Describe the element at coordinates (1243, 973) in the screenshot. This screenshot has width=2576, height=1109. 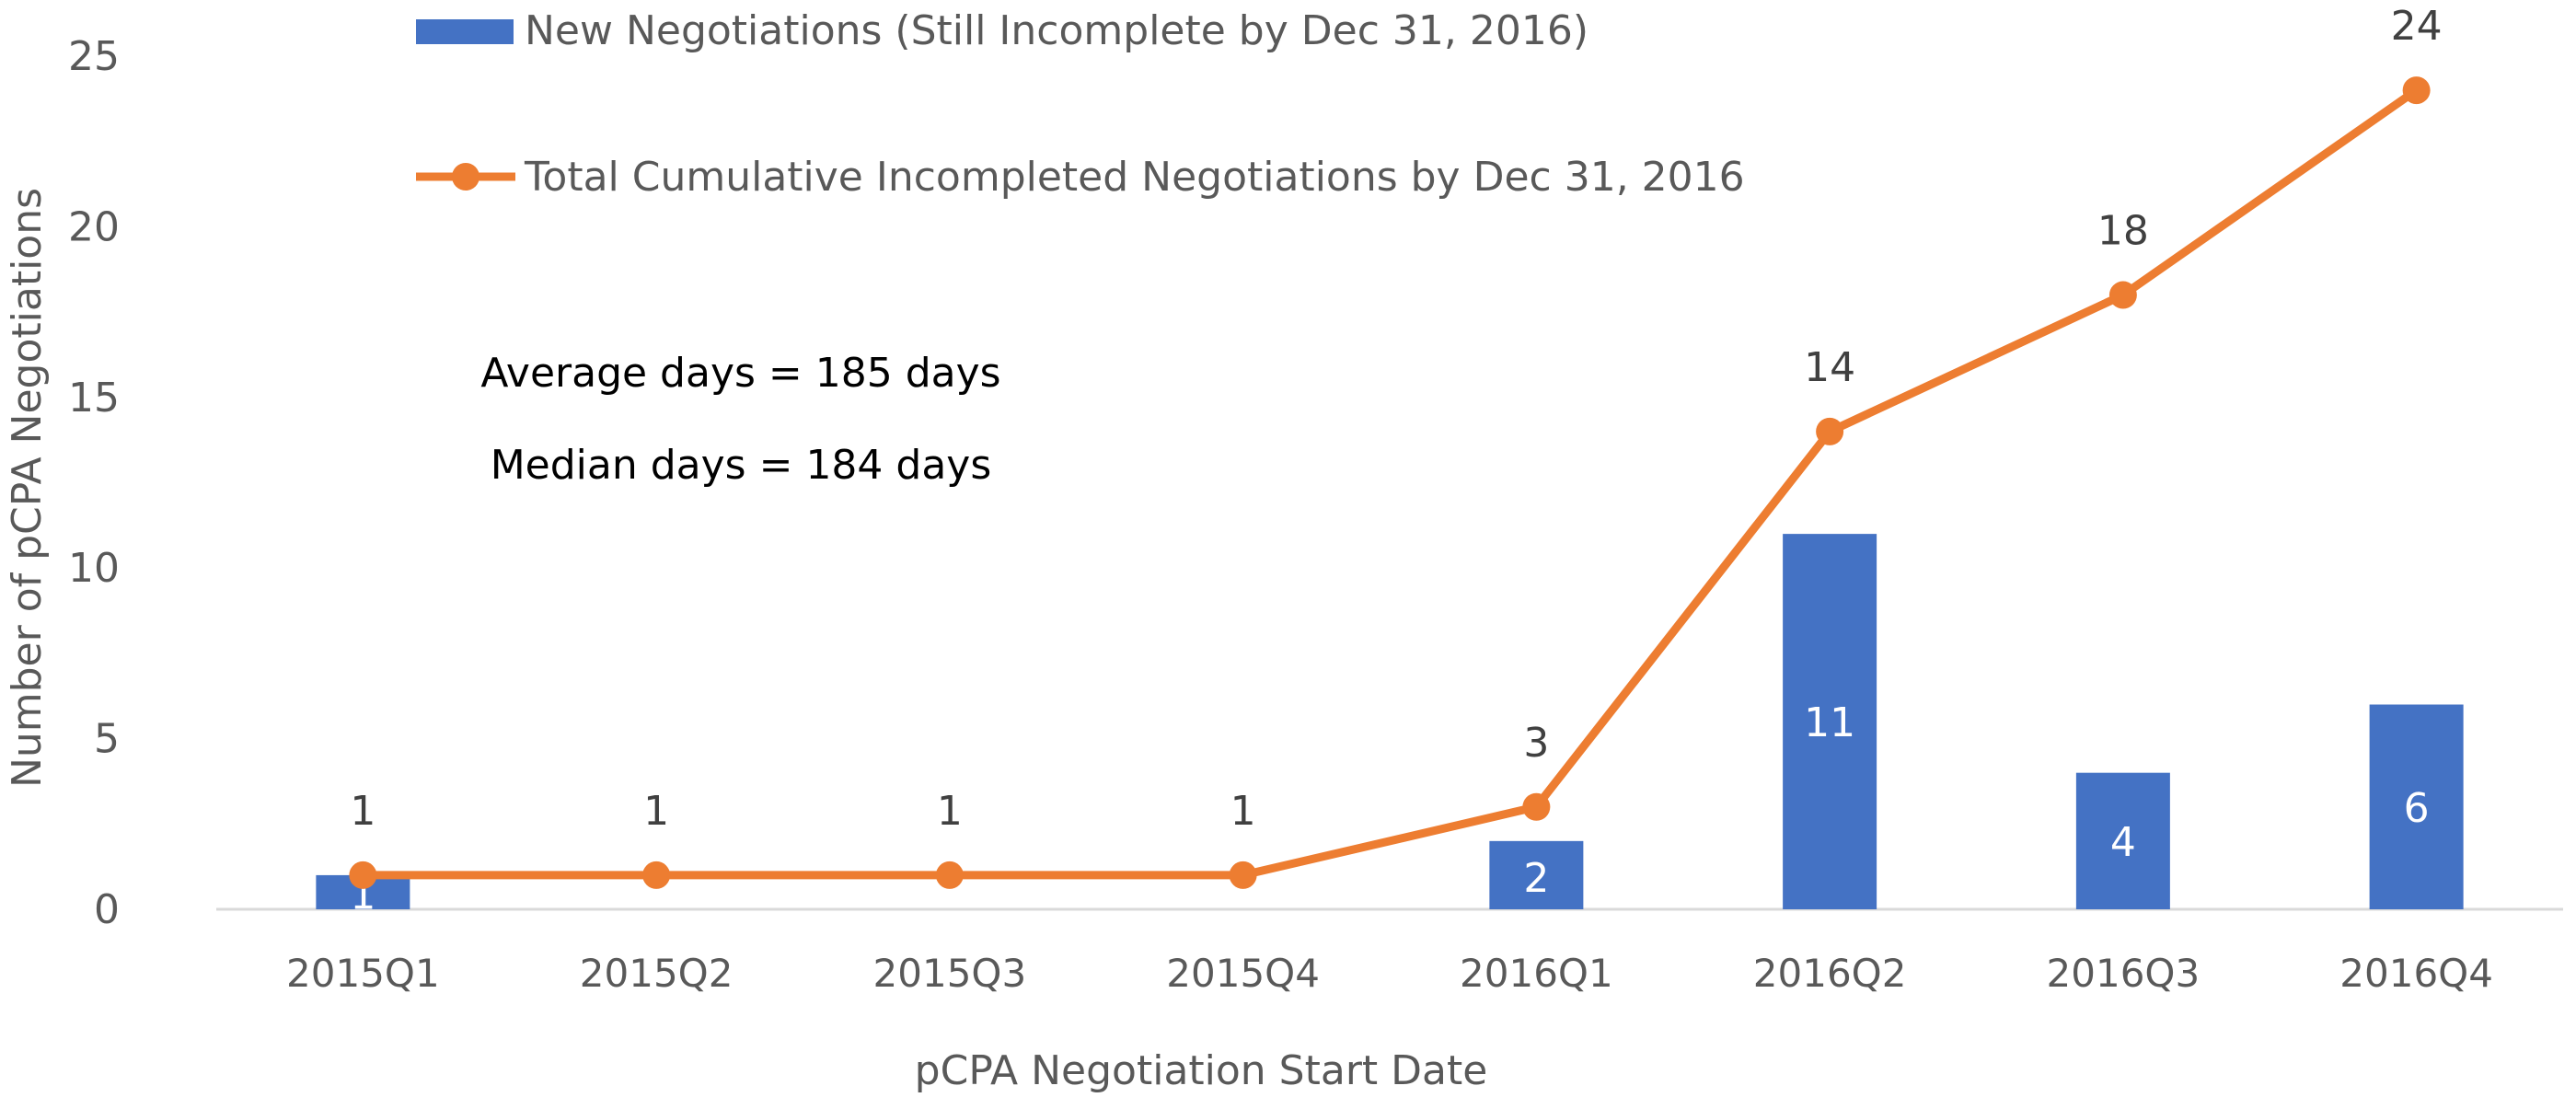
I see `x-tick-label: 2015Q4` at that location.